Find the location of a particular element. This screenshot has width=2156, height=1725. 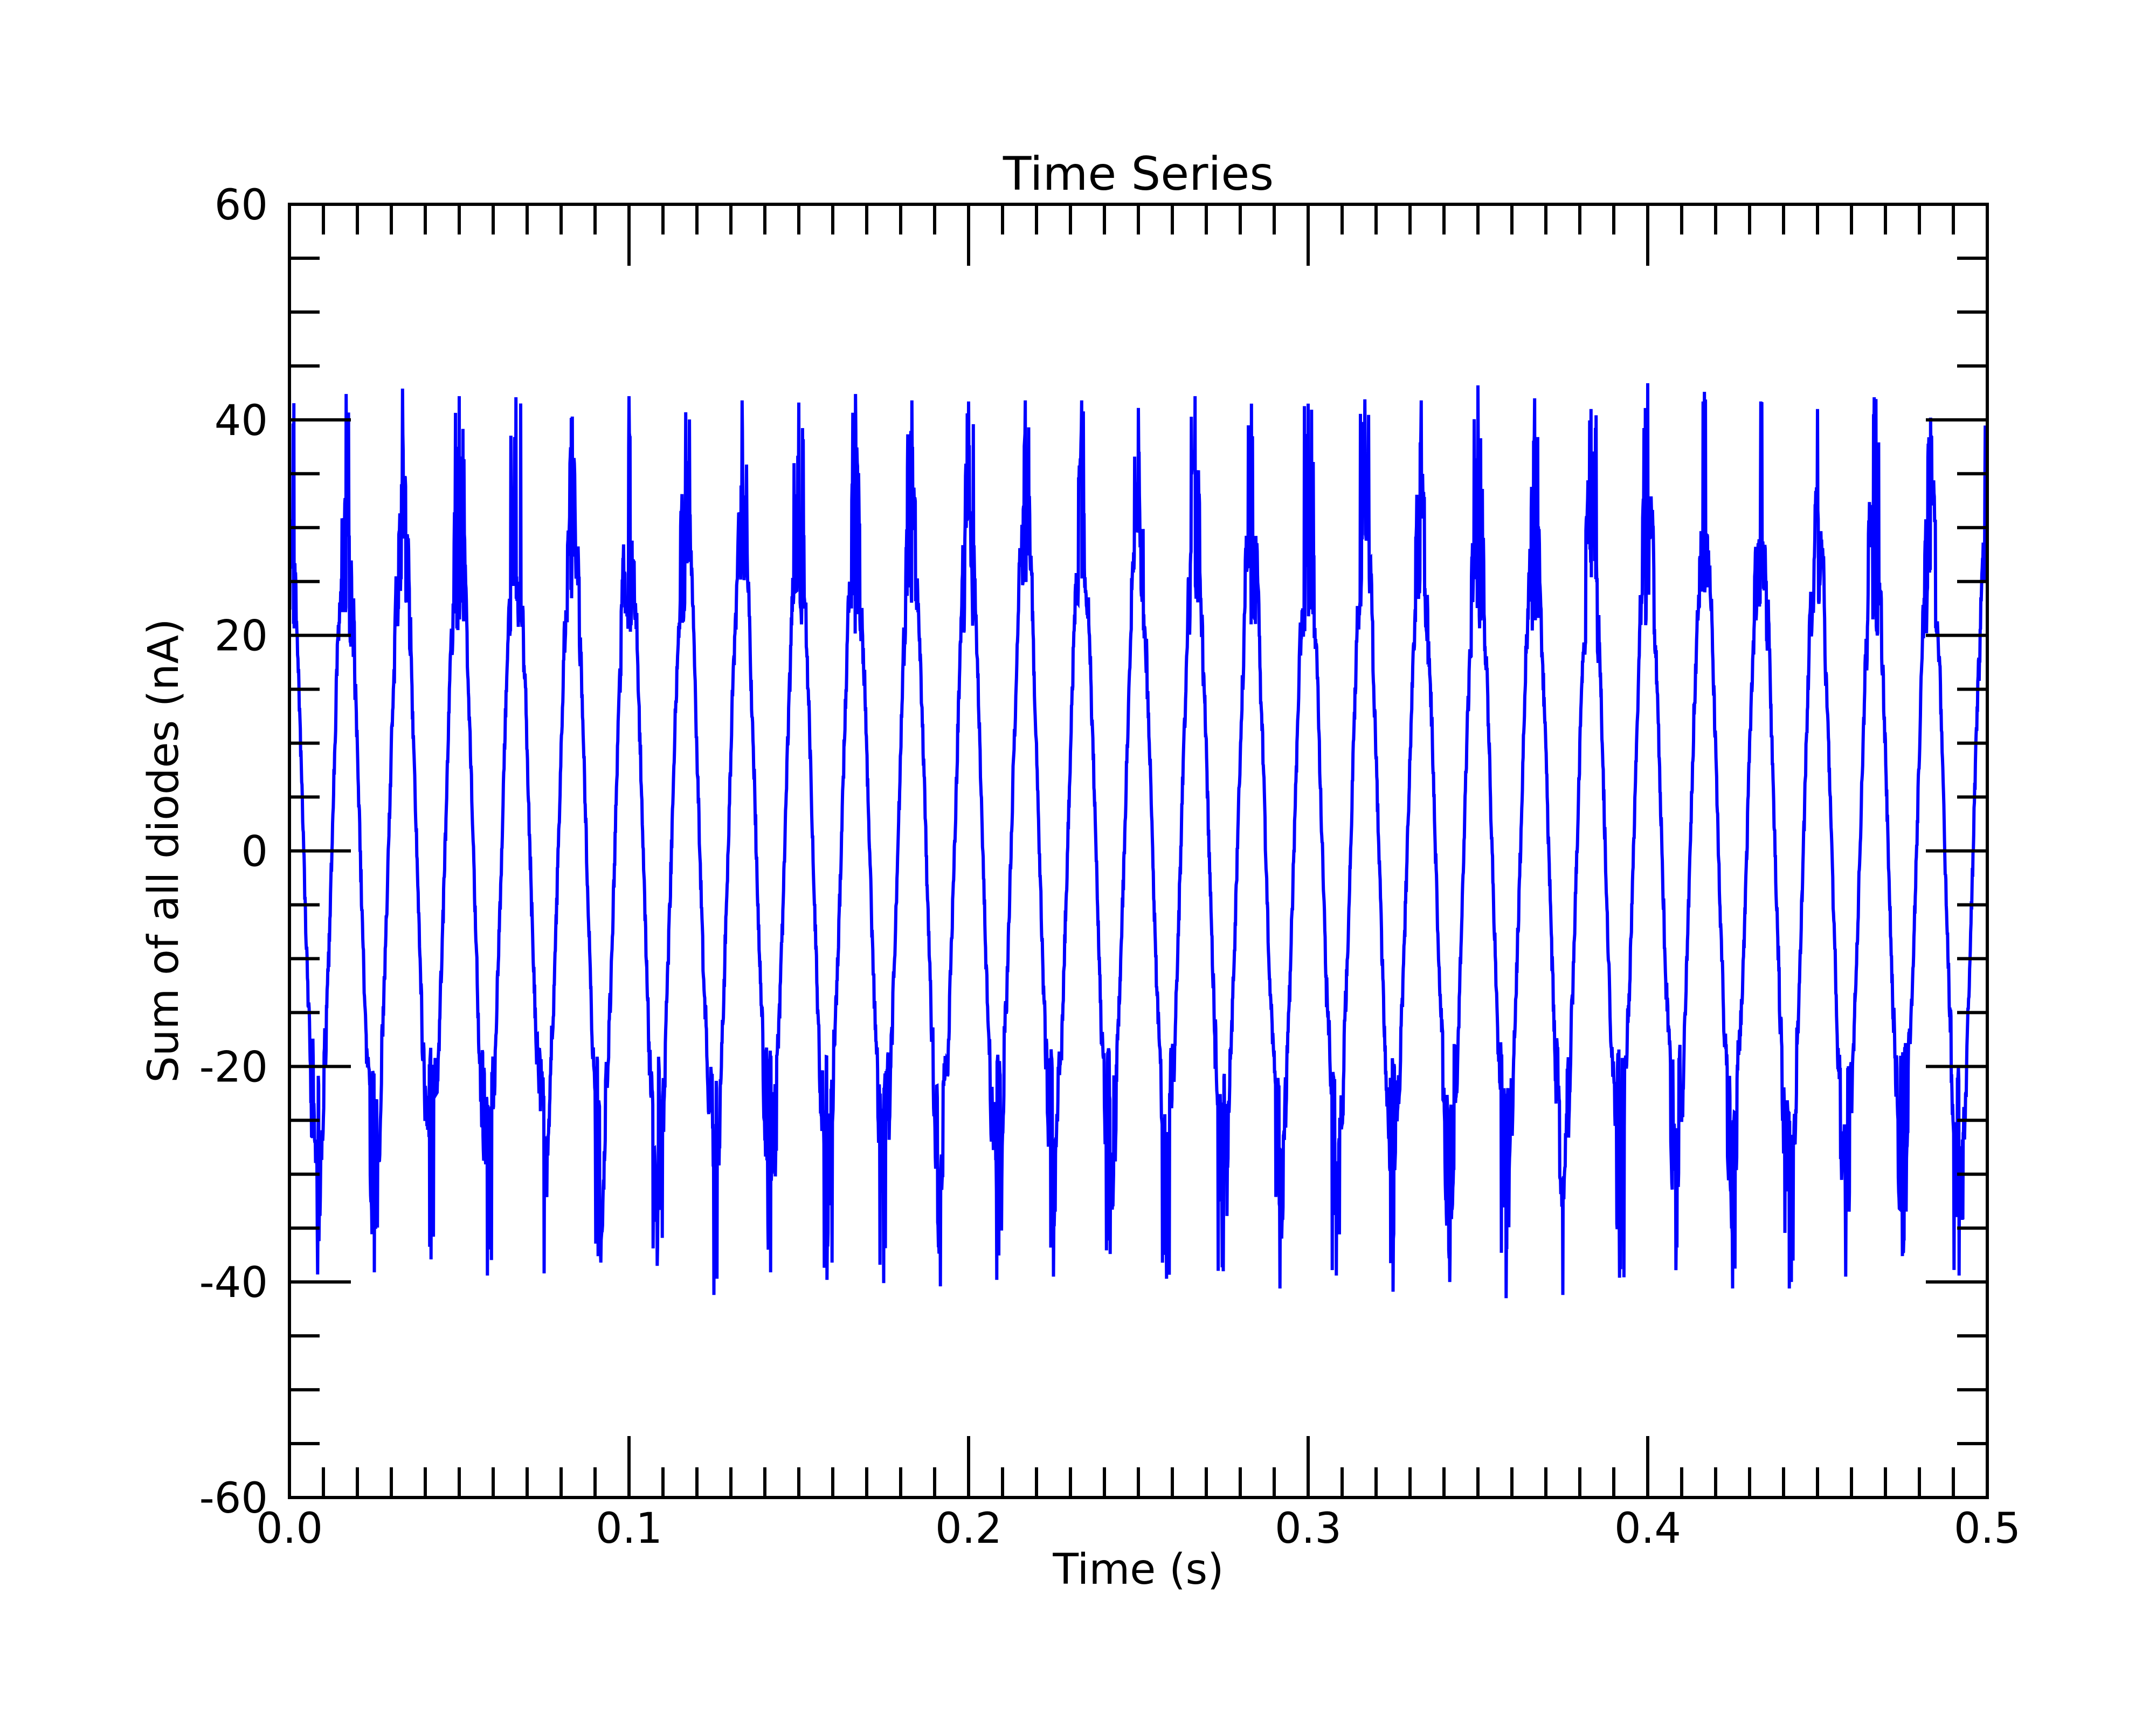

y-tick-label: 40 is located at coordinates (241, 421).